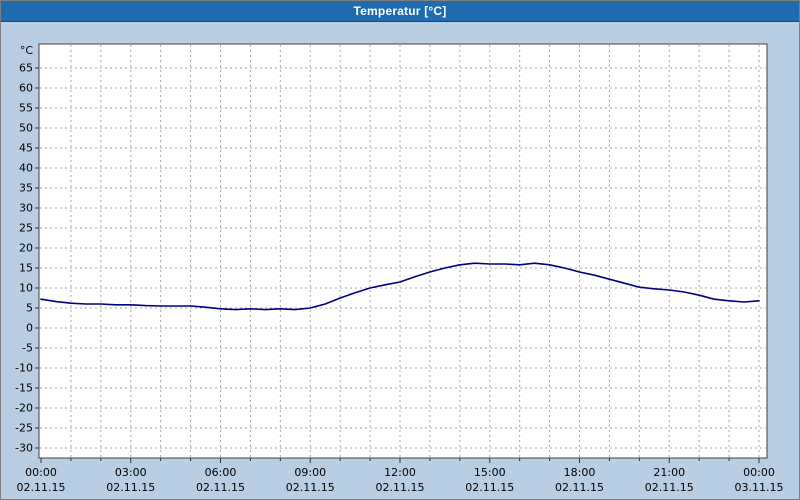  What do you see at coordinates (669, 472) in the screenshot?
I see `x-tick-time-label: 21:00` at bounding box center [669, 472].